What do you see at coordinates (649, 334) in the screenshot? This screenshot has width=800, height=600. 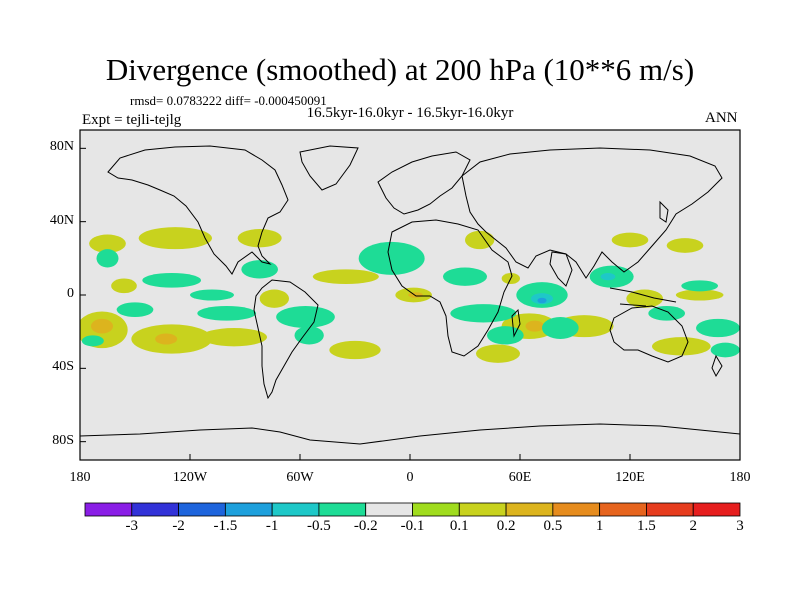 I see `coastline-australia` at bounding box center [649, 334].